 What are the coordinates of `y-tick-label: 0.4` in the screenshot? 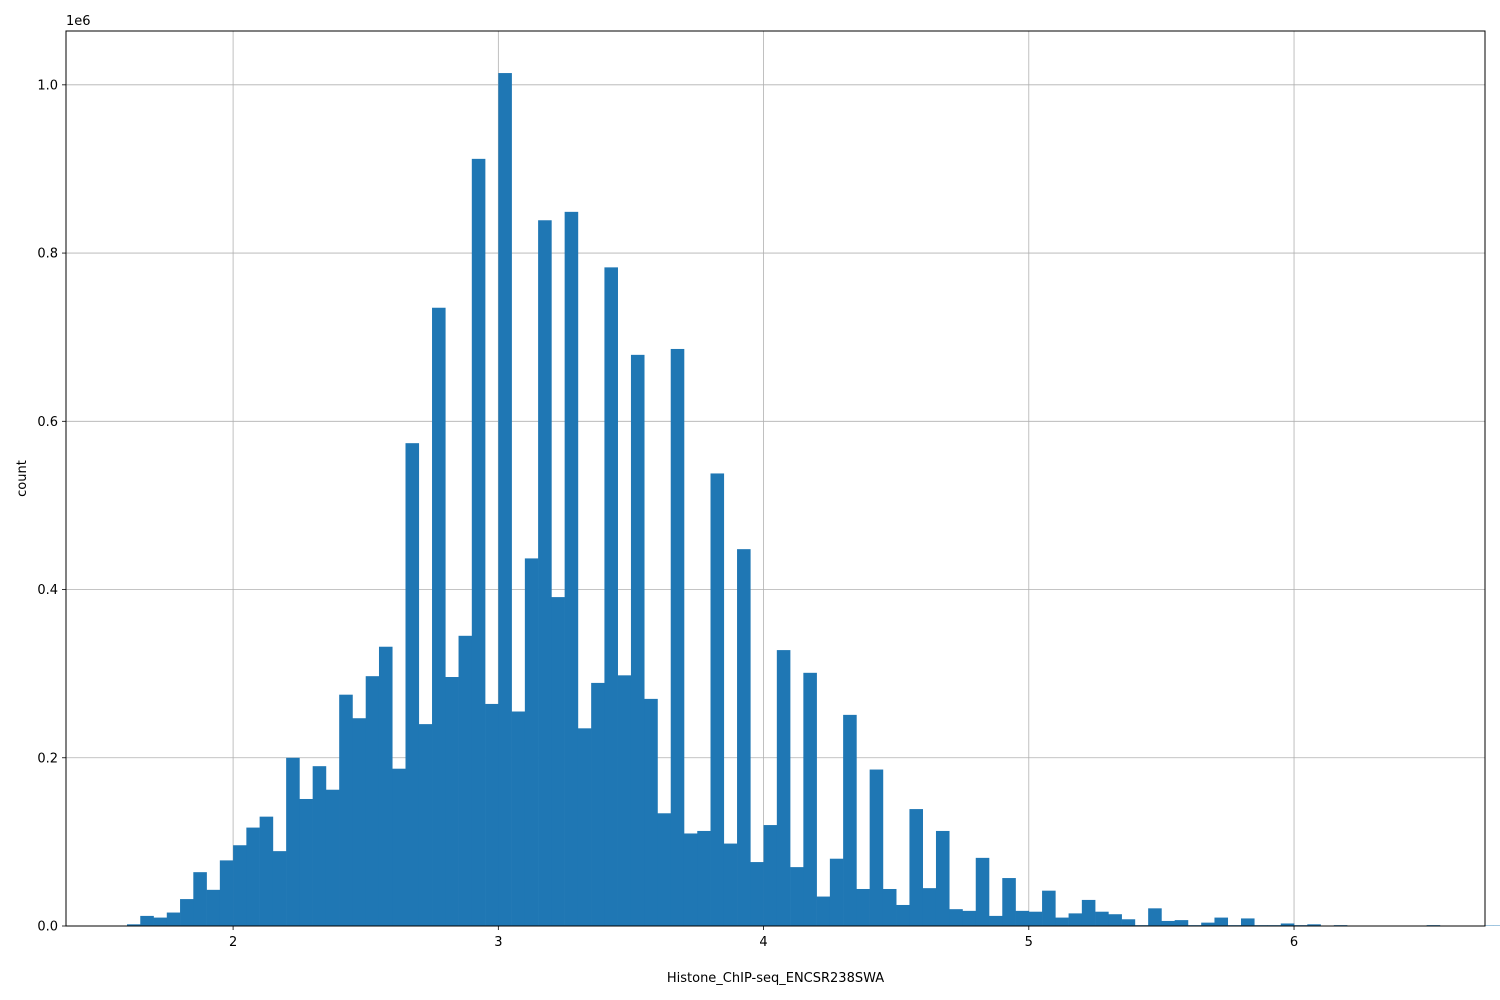 It's located at (47, 590).